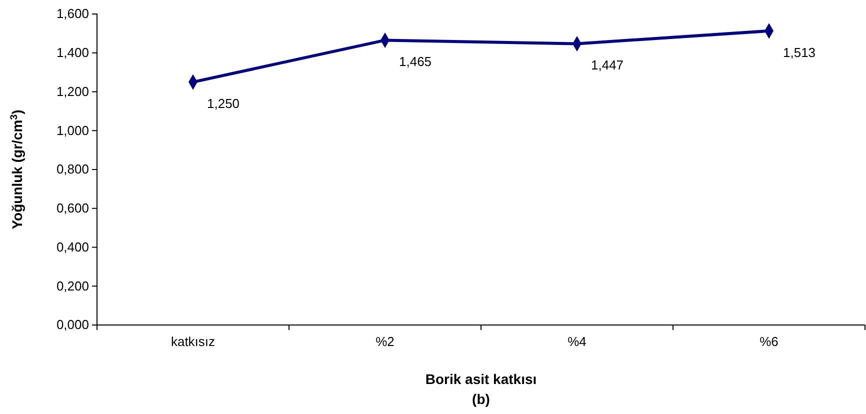 The image size is (866, 414). I want to click on y-tick-label: 1,000, so click(72, 130).